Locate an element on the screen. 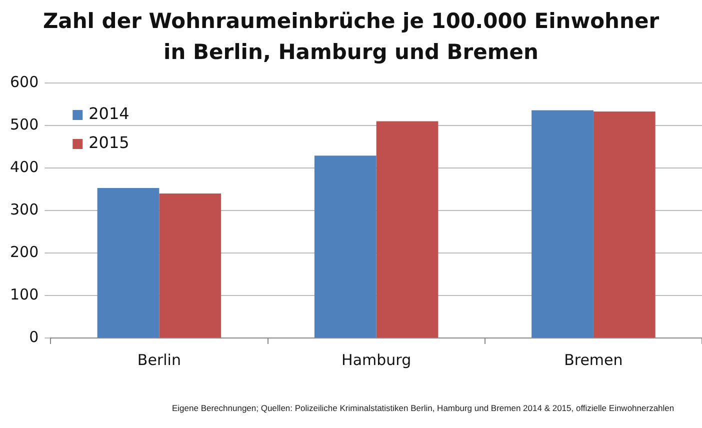 The image size is (702, 428). y-tick-label: 400 is located at coordinates (24, 167).